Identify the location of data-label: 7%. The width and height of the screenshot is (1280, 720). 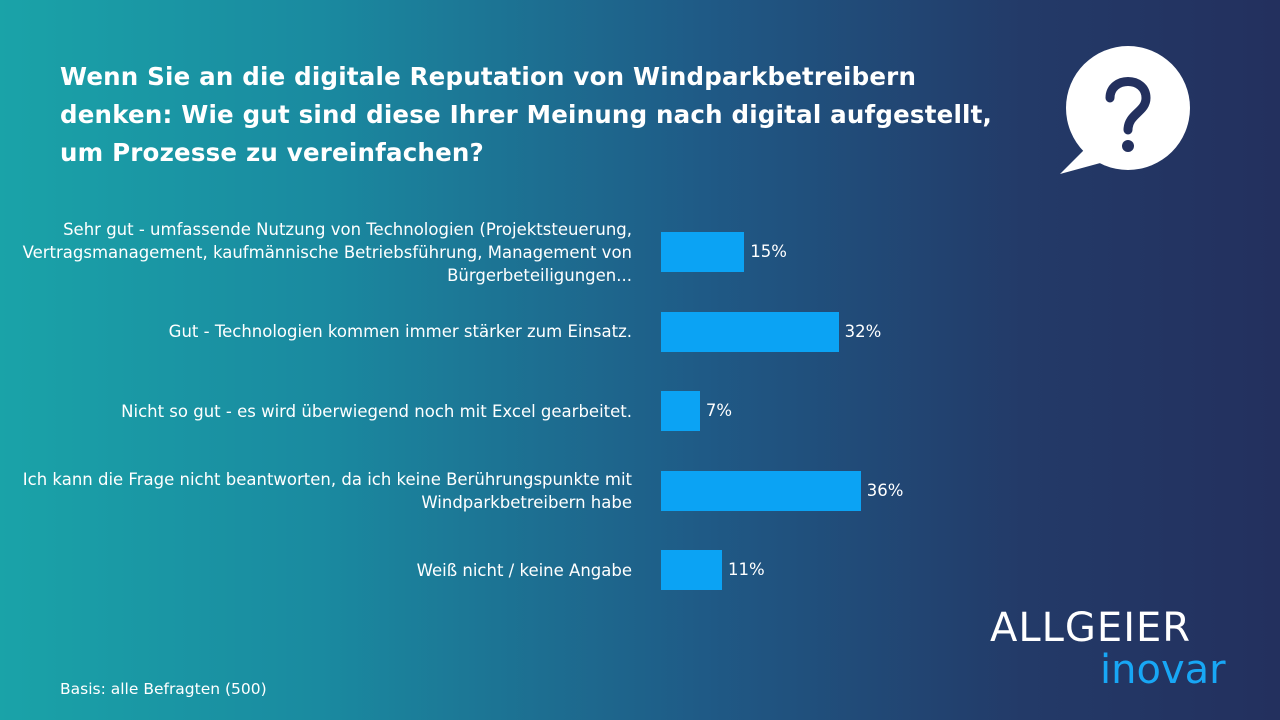
(719, 410).